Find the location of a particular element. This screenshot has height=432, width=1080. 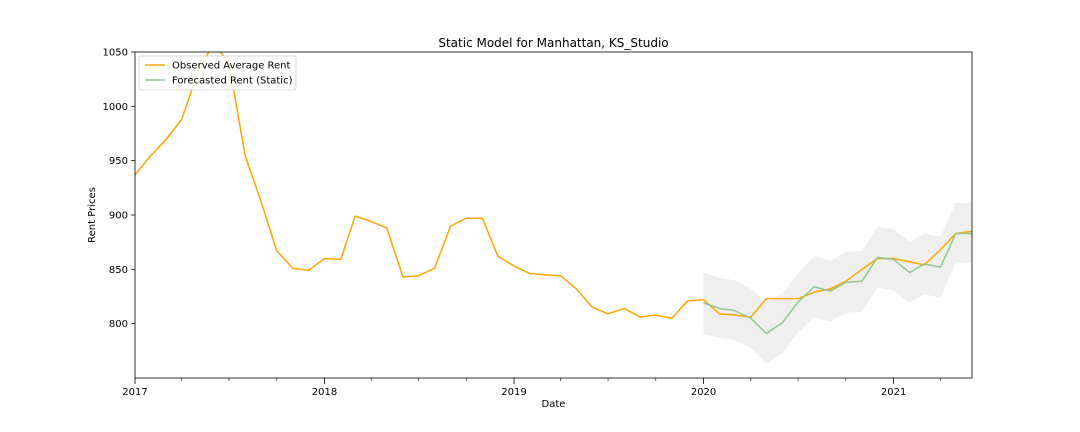

legend-label-observed: Observed Average Rent is located at coordinates (231, 66).